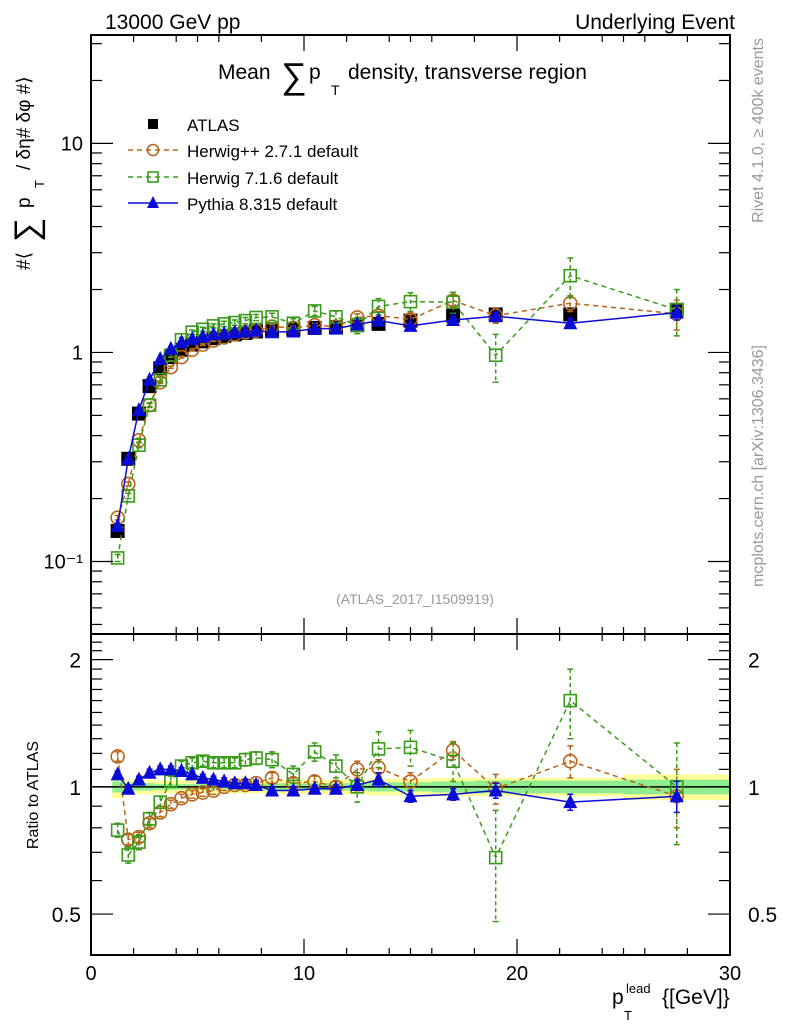 The image size is (786, 1024). What do you see at coordinates (75, 661) in the screenshot?
I see `ratio-y-tick-label-left: 2` at bounding box center [75, 661].